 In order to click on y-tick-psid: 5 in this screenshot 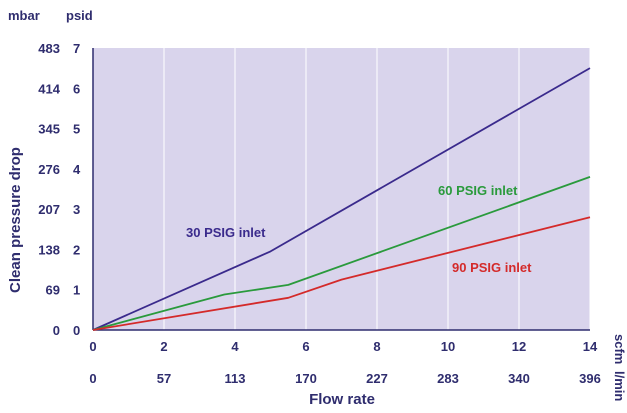, I will do `click(76, 129)`.